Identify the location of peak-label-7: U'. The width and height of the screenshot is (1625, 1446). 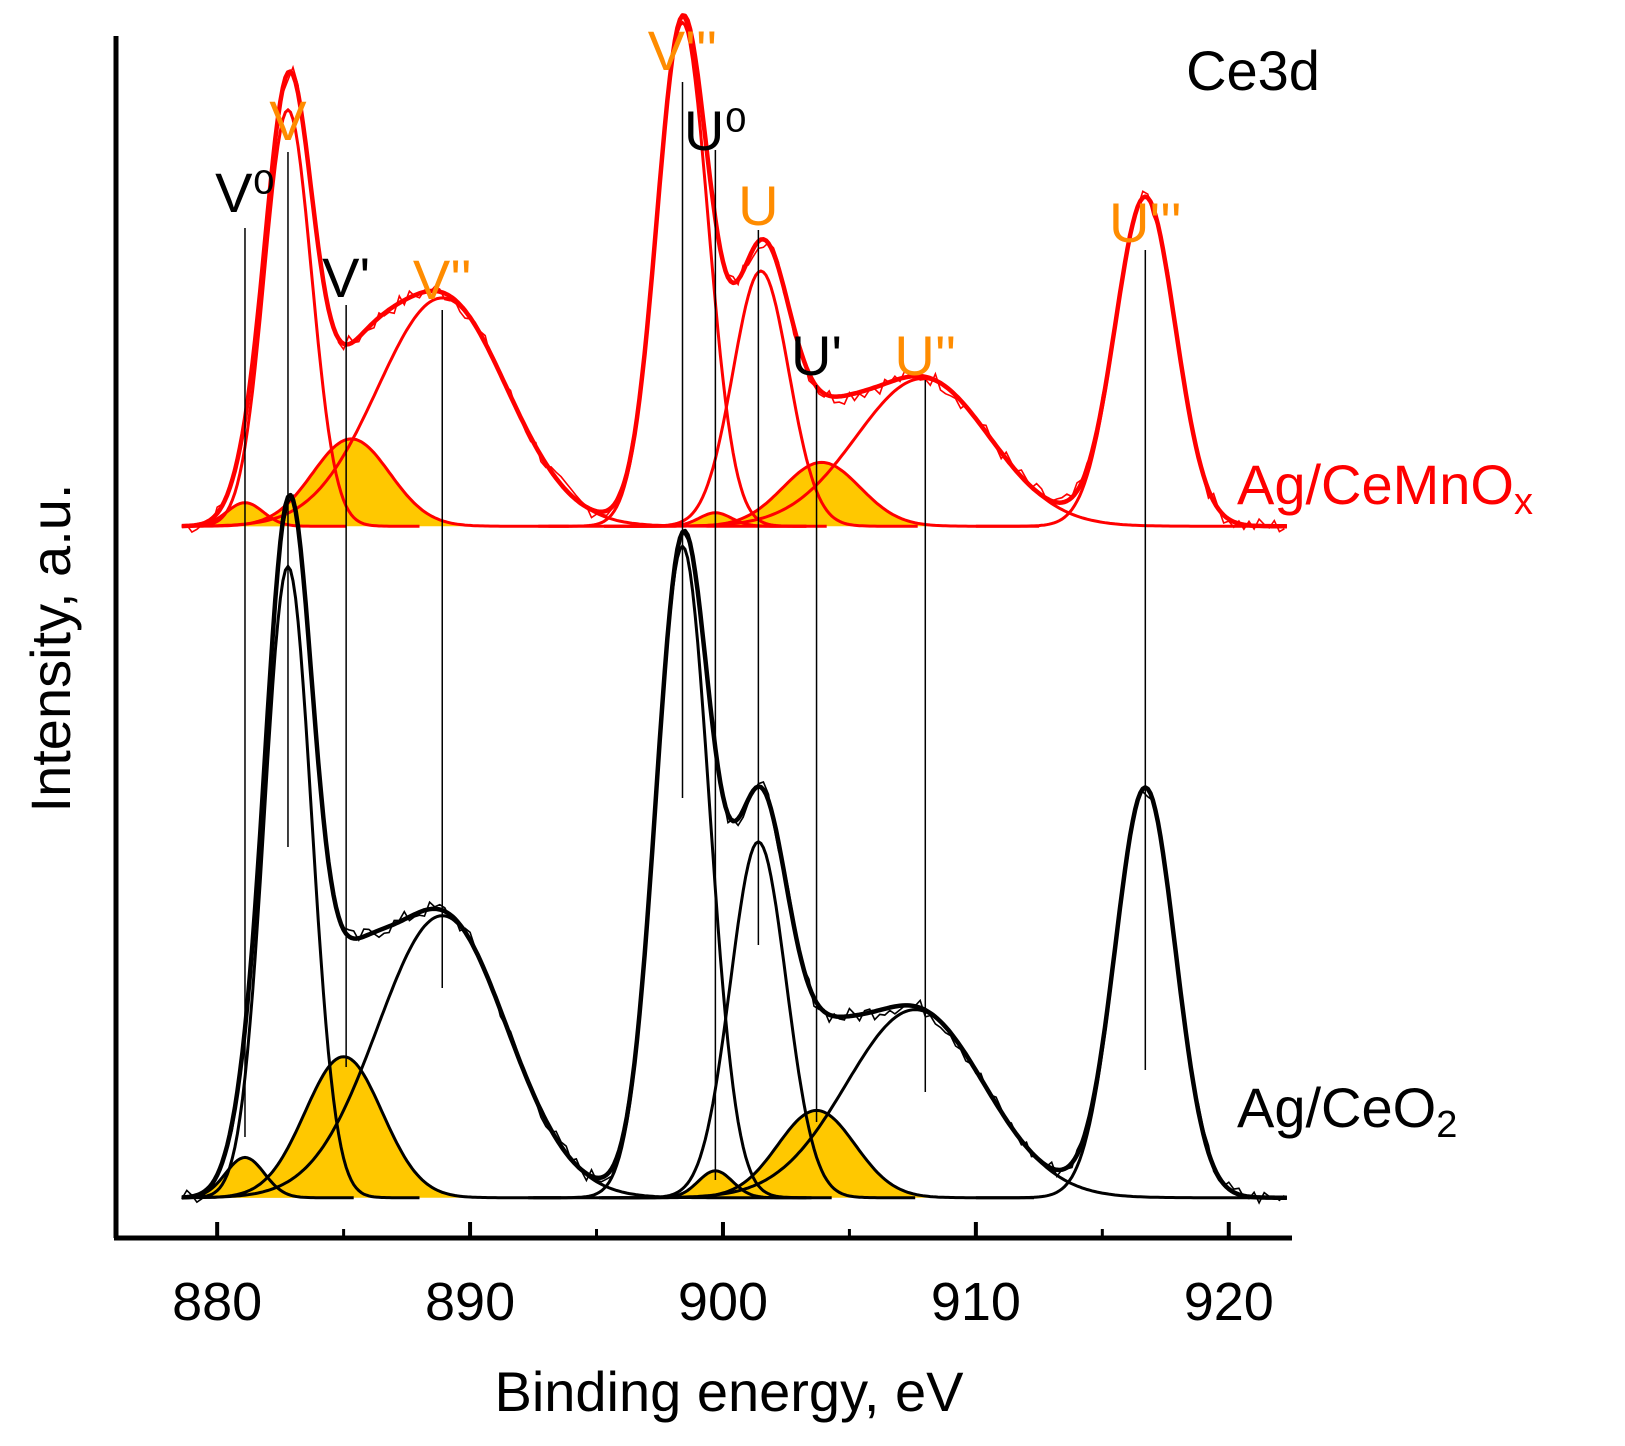
(816, 355).